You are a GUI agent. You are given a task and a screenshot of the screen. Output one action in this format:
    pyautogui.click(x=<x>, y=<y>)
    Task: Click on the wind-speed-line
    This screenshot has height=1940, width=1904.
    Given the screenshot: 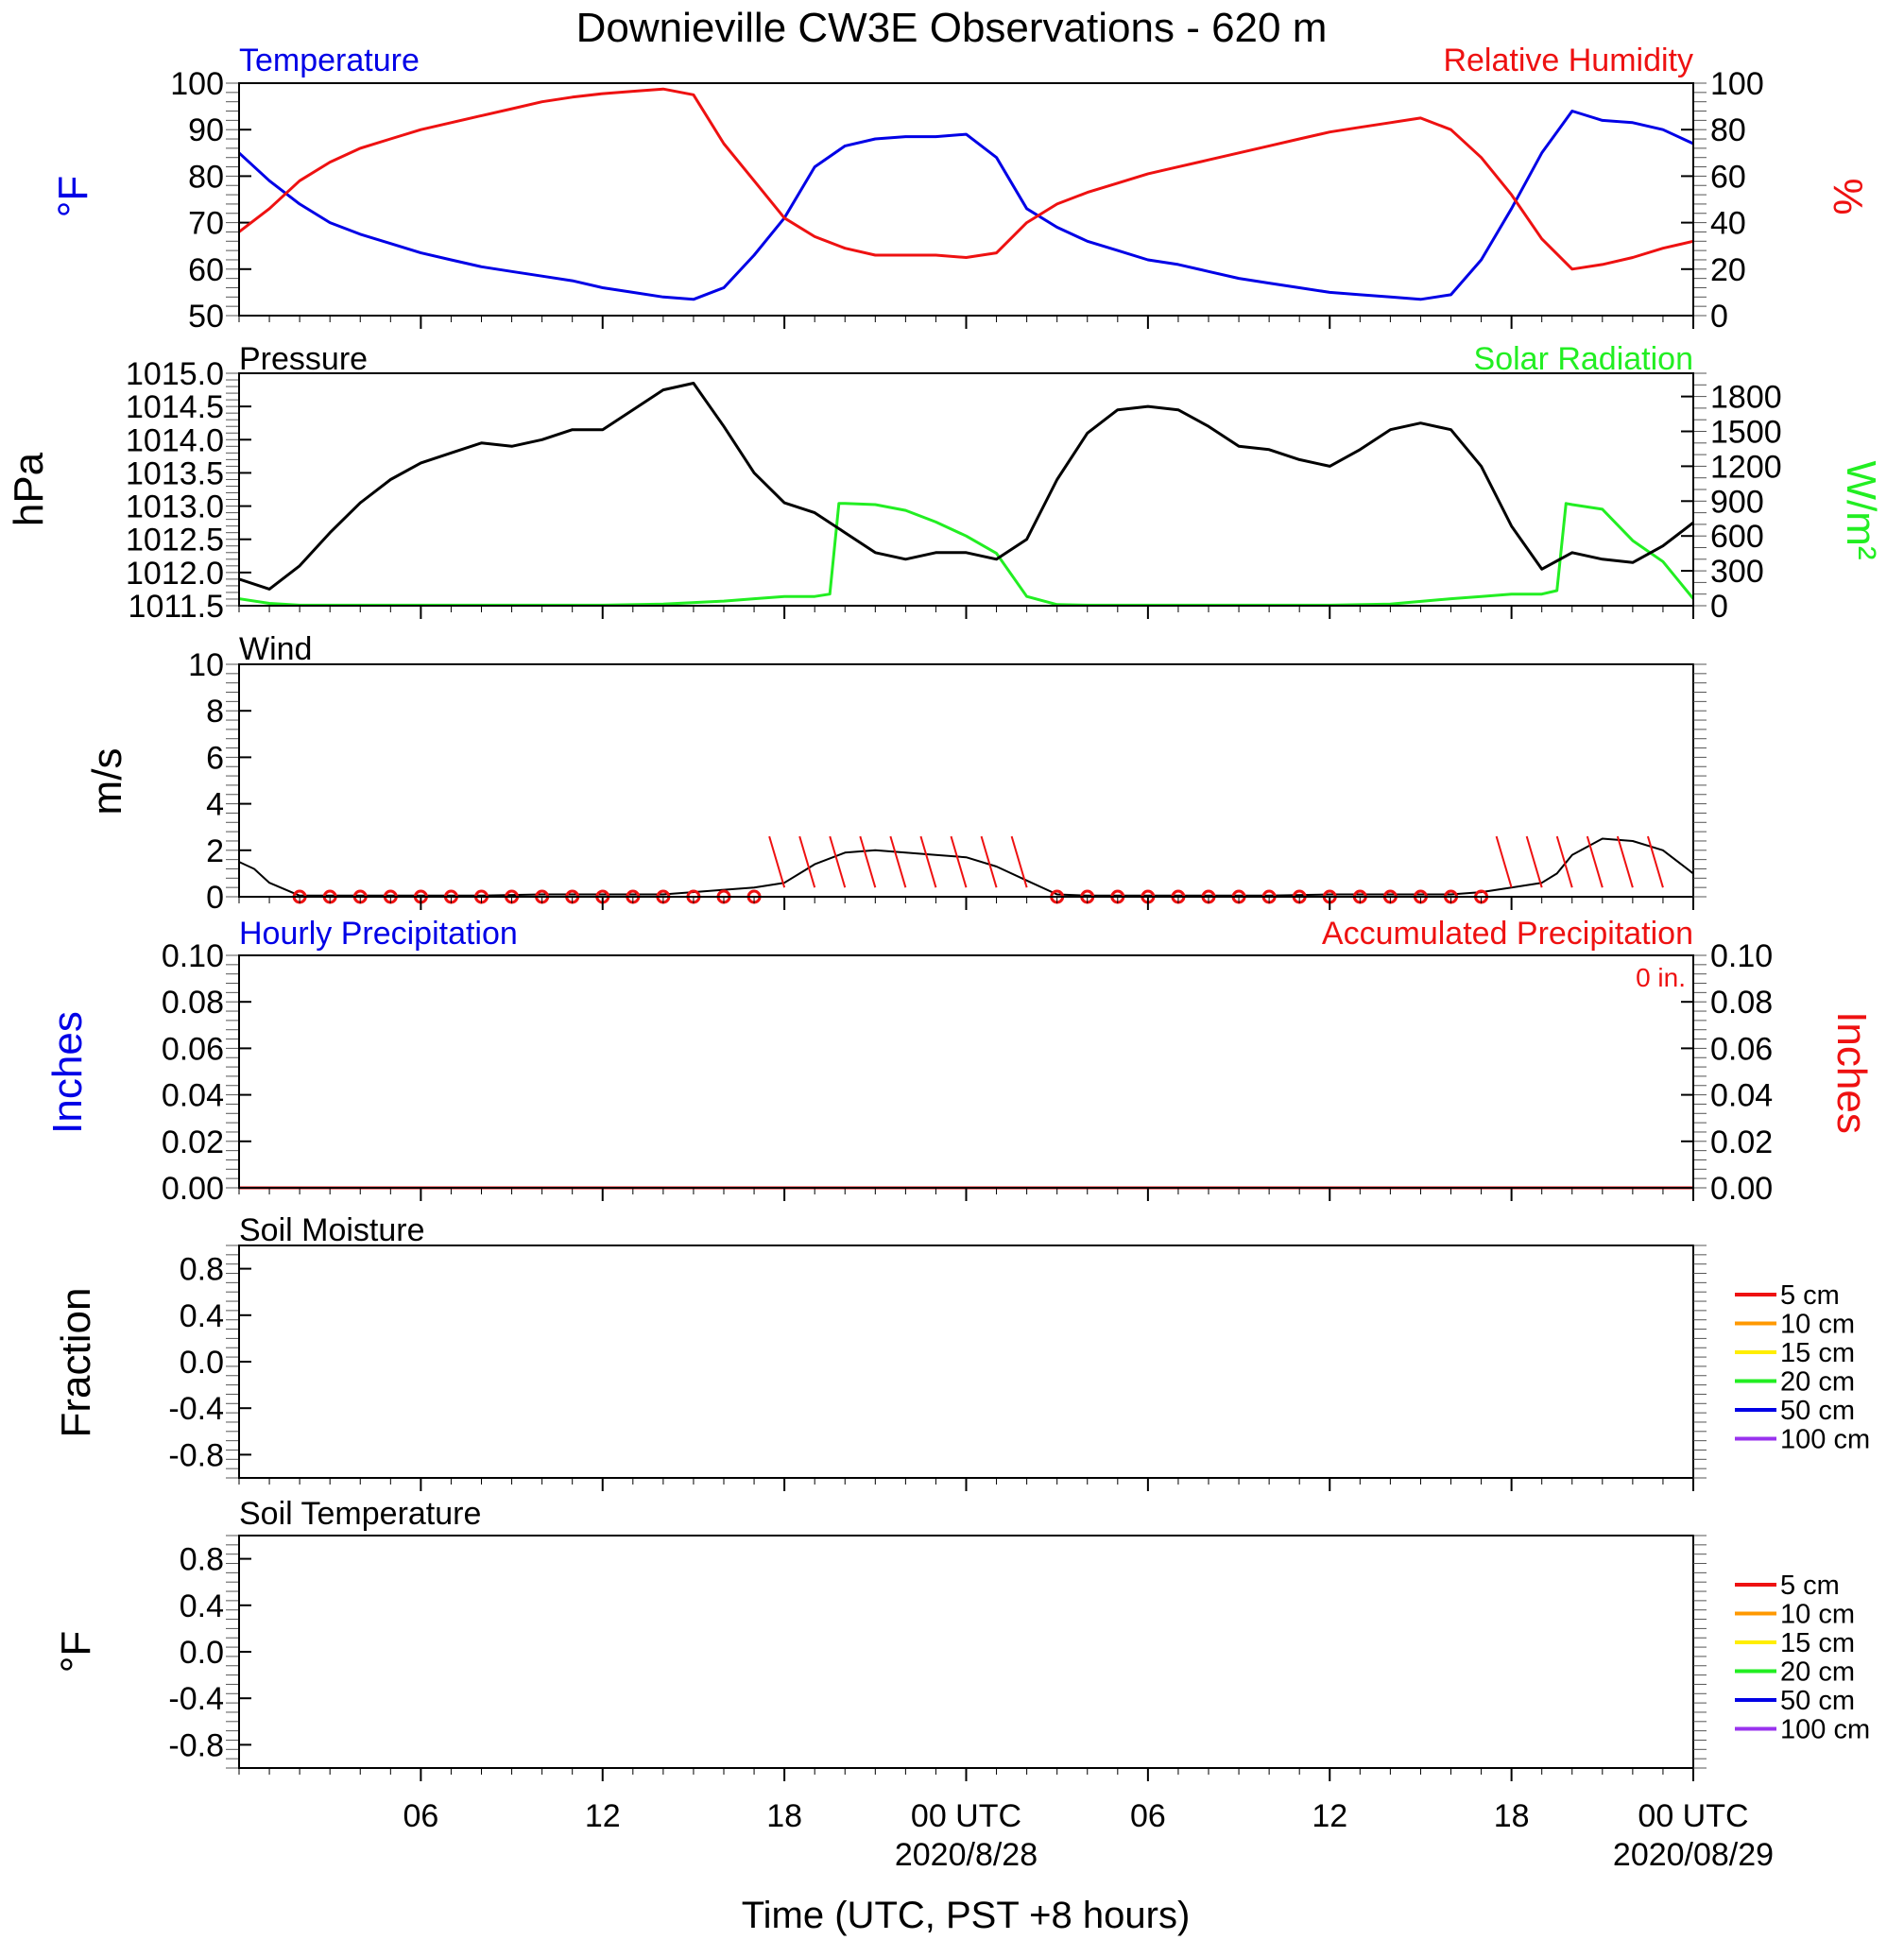 What is the action you would take?
    pyautogui.click(x=966, y=867)
    